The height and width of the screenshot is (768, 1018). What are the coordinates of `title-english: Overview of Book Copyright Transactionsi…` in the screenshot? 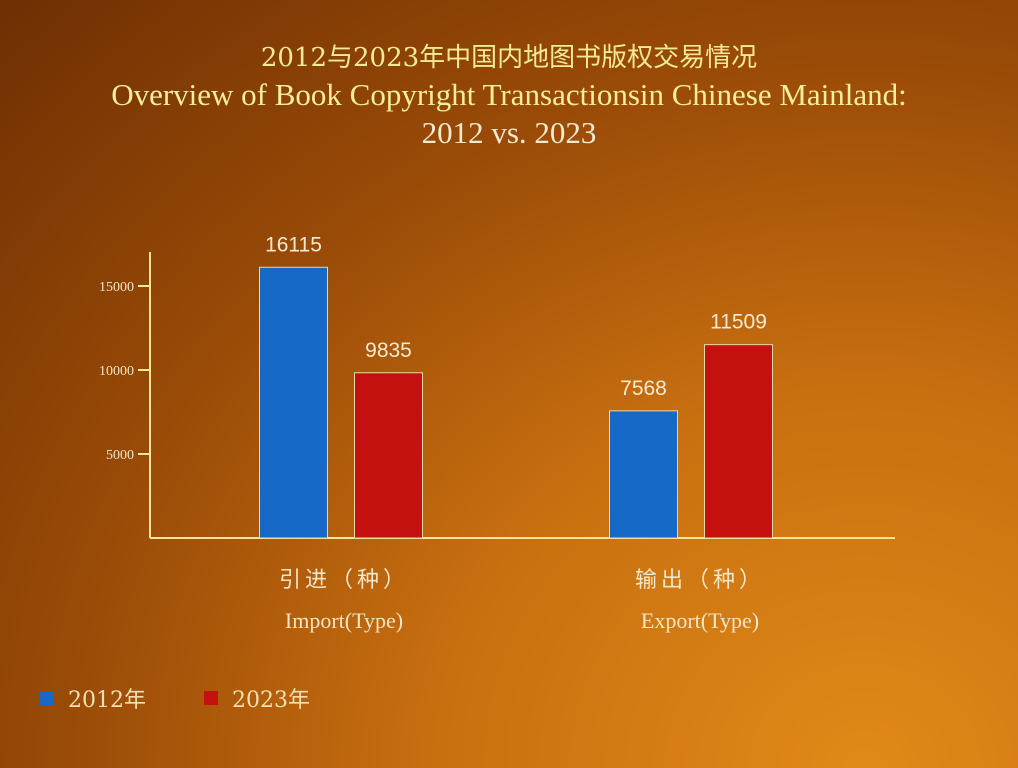 It's located at (509, 94).